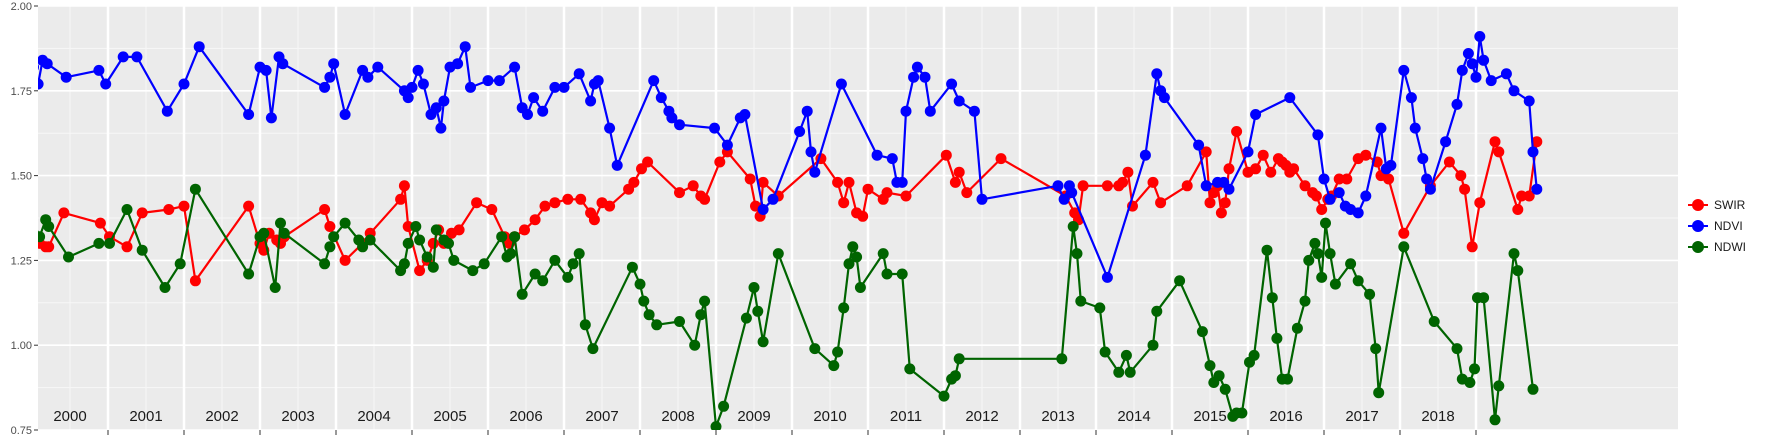 This screenshot has height=442, width=1773. What do you see at coordinates (829, 416) in the screenshot?
I see `year-label: 2010` at bounding box center [829, 416].